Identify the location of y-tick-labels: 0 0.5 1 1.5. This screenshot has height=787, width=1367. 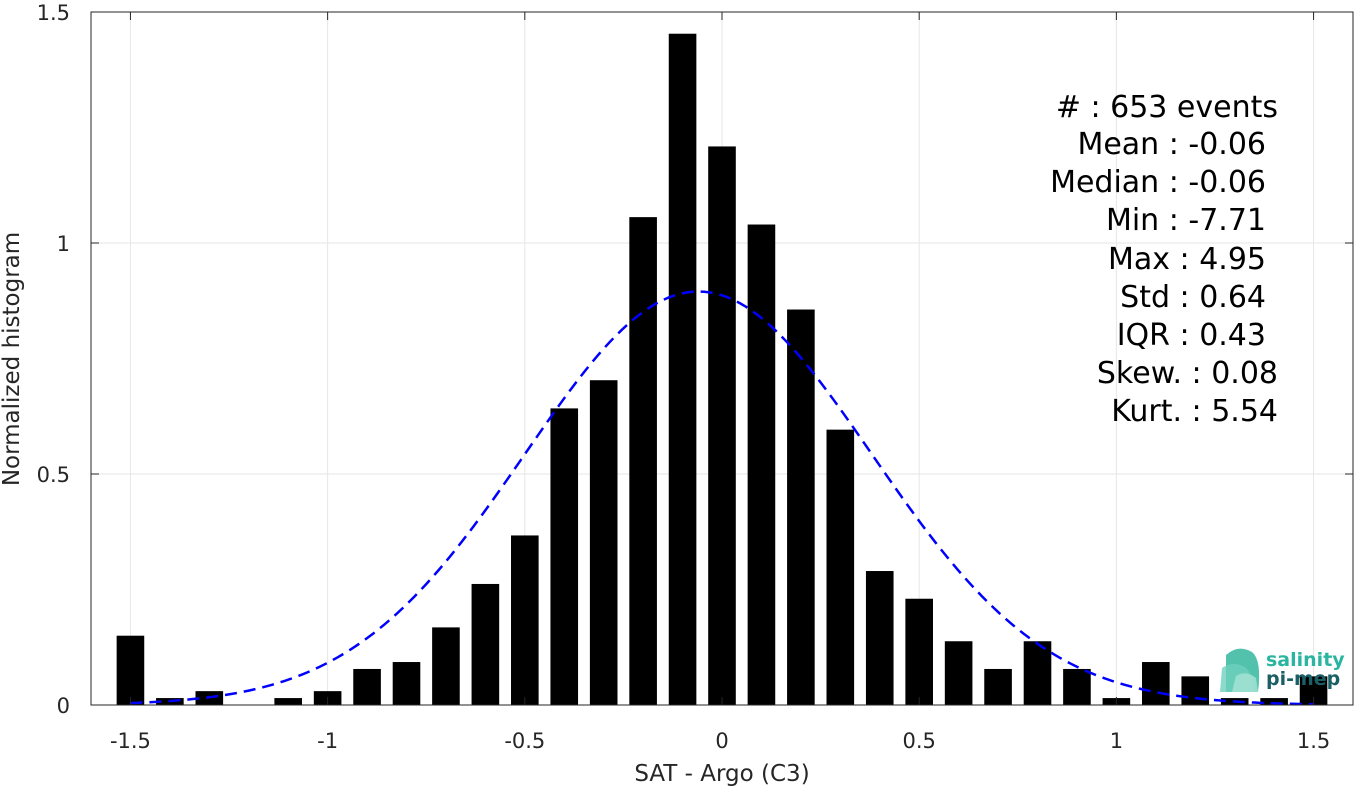
(53, 359).